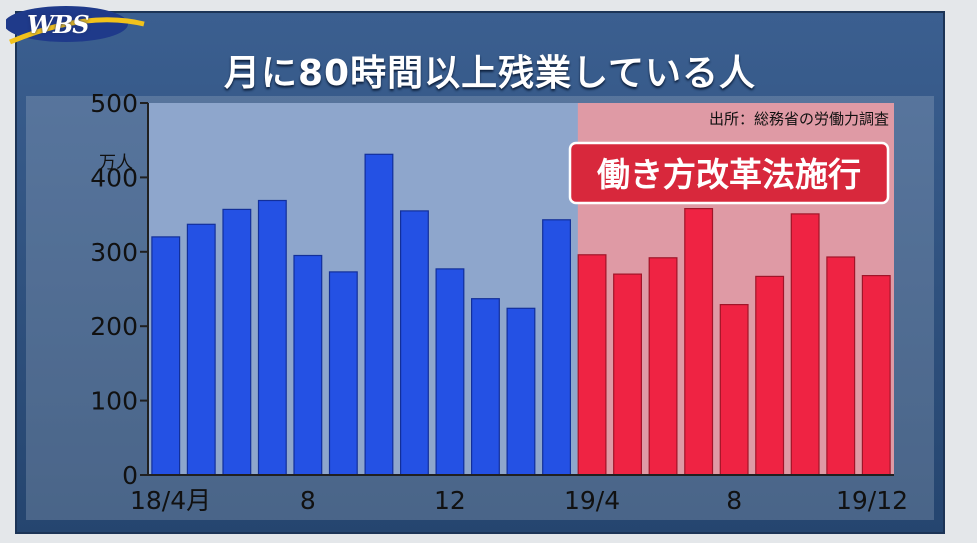  Describe the element at coordinates (58, 24) in the screenshot. I see `logo-text: WBS` at that location.